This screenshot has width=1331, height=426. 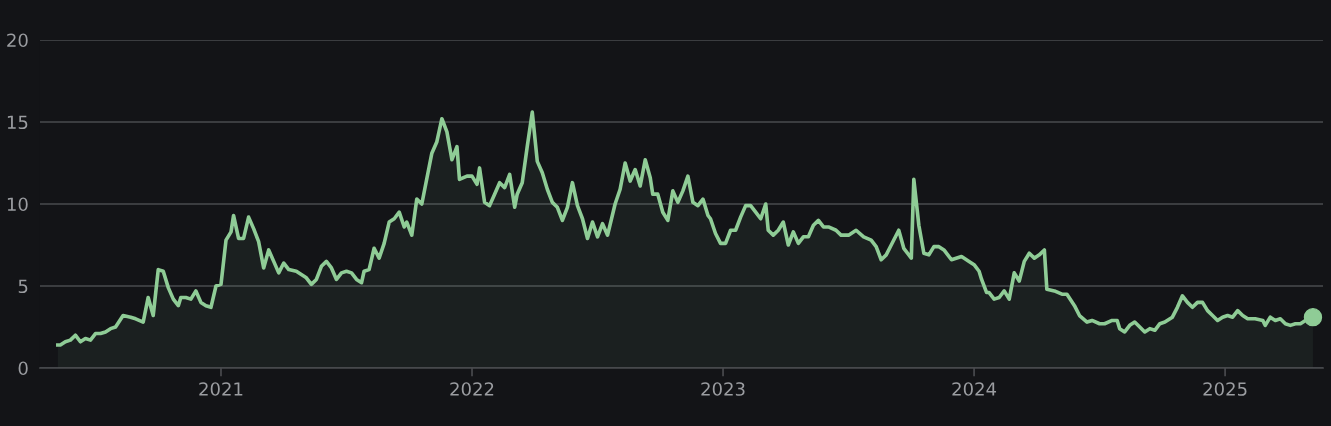 What do you see at coordinates (23, 368) in the screenshot?
I see `y-tick-label: 0` at bounding box center [23, 368].